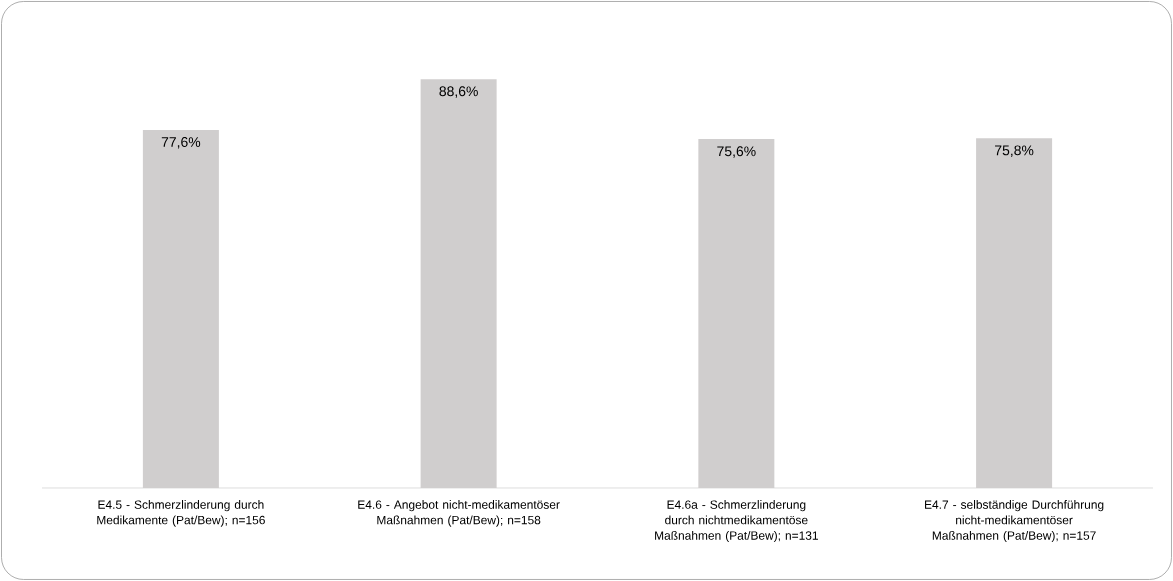  Describe the element at coordinates (736, 521) in the screenshot. I see `x-tick-label: E4.6a - Schmerzlinderung durch nichtmedikamentöse Maßnahmen (Pat/Bew); n=131` at that location.